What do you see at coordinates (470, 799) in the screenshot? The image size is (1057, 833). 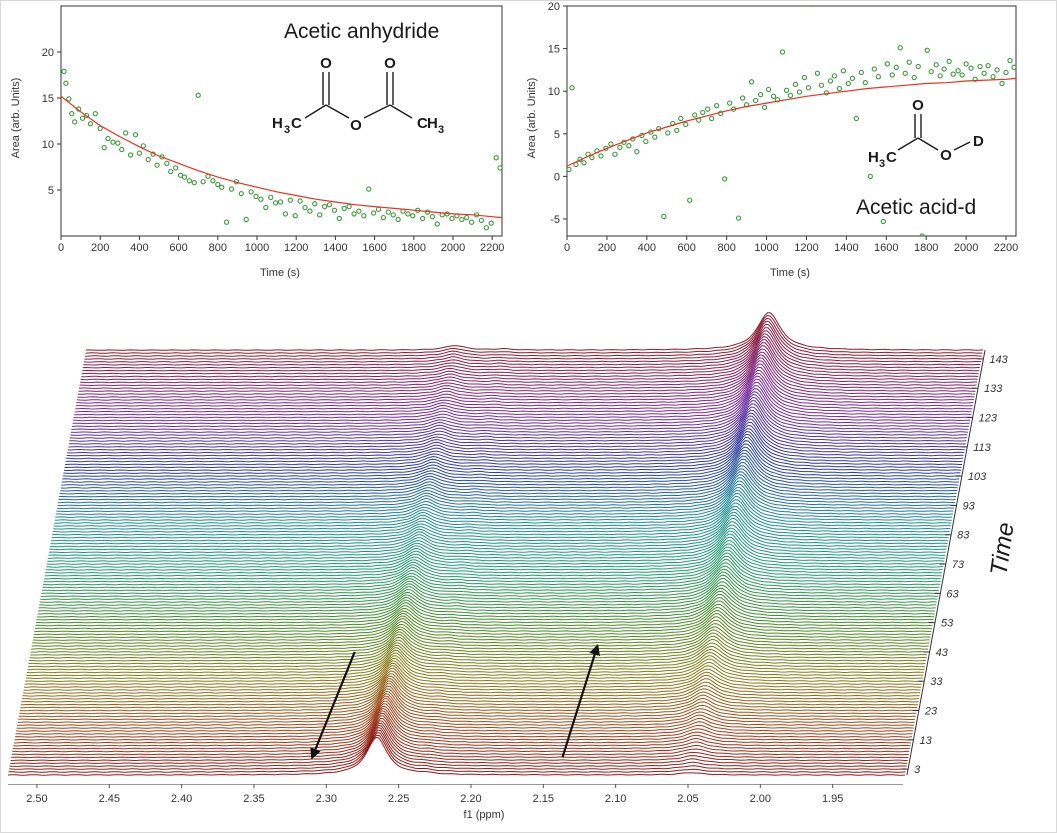 I see `waterfall-xtick-label: 2.20` at bounding box center [470, 799].